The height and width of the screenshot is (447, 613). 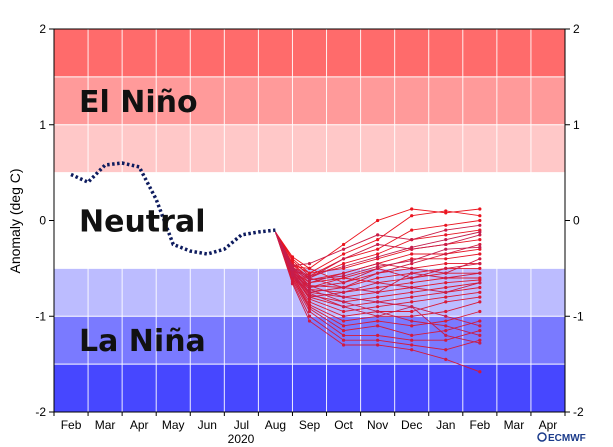 What do you see at coordinates (40, 412) in the screenshot?
I see `y-tick-label-left-0: -2` at bounding box center [40, 412].